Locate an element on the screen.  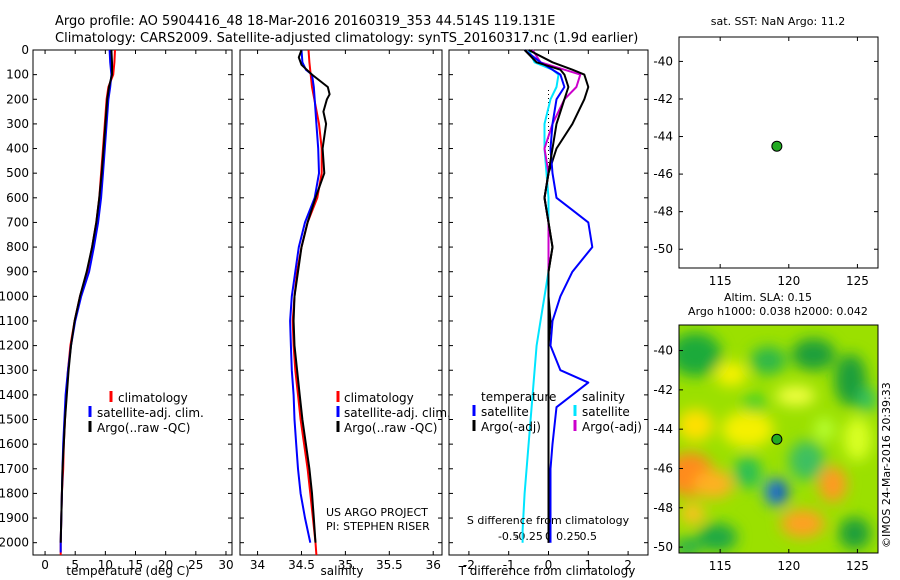
x-tick-label: 25 is located at coordinates (195, 565).